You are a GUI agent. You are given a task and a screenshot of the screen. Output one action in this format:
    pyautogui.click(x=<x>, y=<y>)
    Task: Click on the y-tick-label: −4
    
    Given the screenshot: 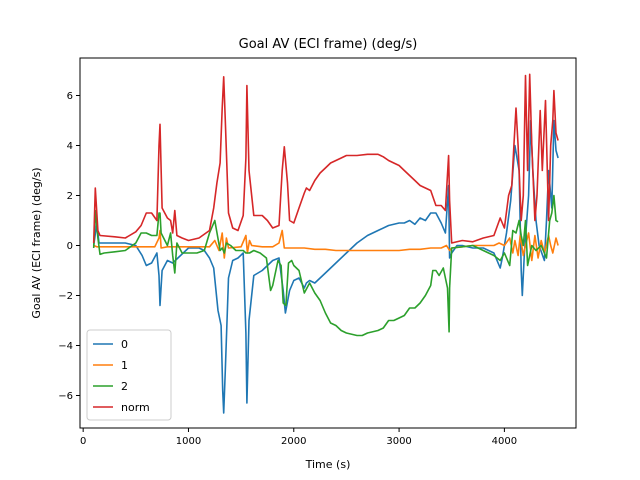 What is the action you would take?
    pyautogui.click(x=65, y=346)
    